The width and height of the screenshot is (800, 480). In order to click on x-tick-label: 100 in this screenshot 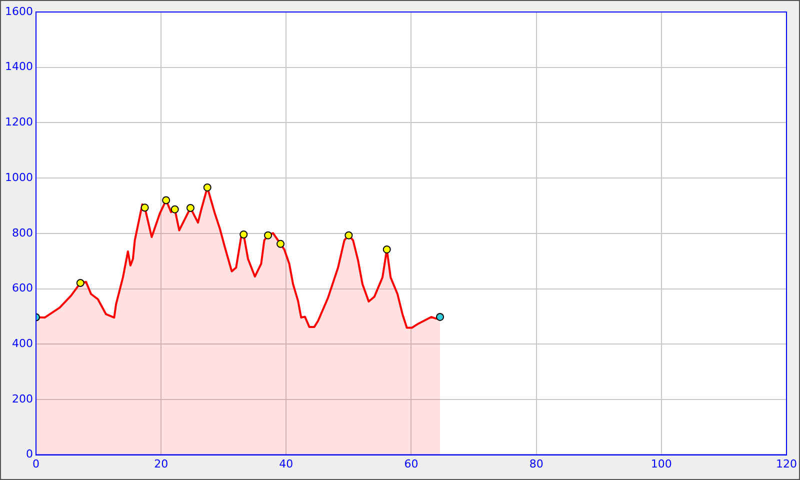, I will do `click(661, 463)`.